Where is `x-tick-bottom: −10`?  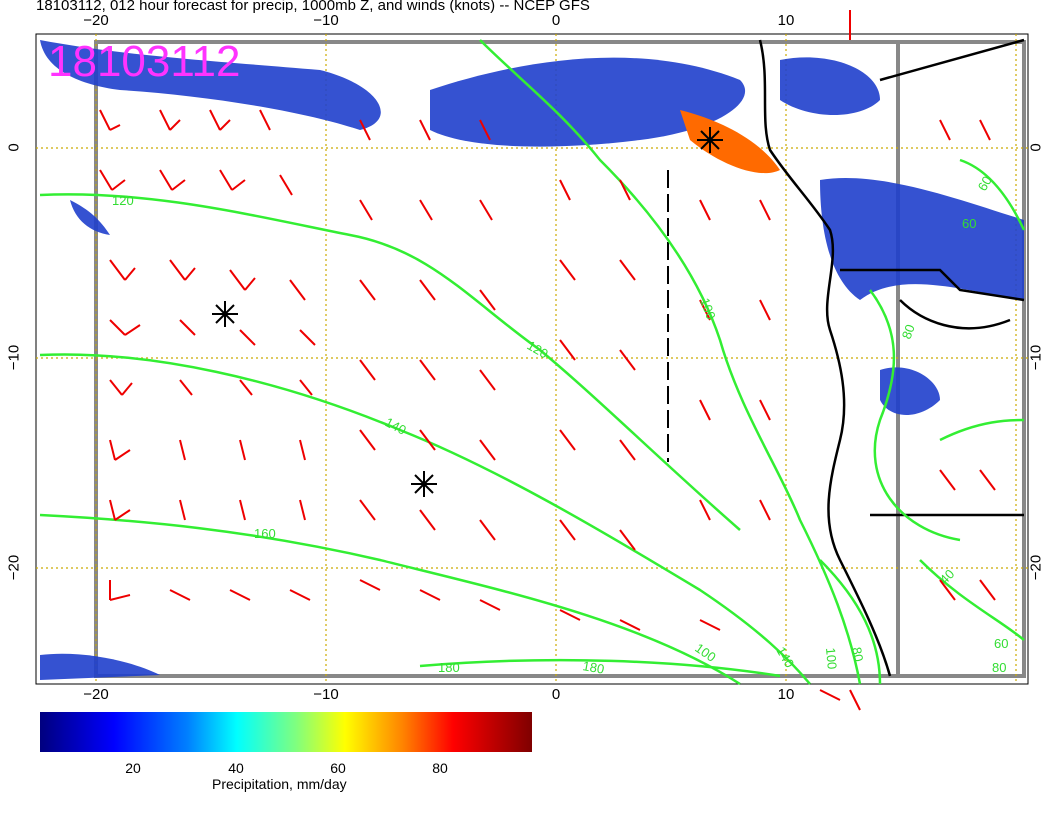
x-tick-bottom: −10 is located at coordinates (326, 694).